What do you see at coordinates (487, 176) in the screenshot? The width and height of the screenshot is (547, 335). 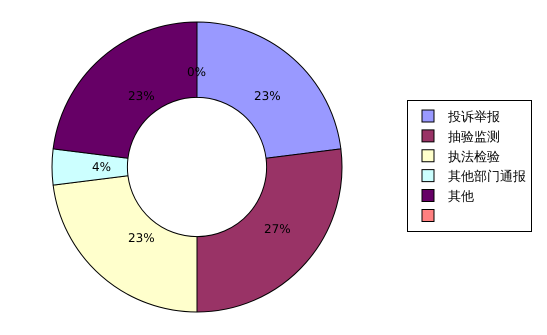 I see `legend-label: 其他部门通报` at bounding box center [487, 176].